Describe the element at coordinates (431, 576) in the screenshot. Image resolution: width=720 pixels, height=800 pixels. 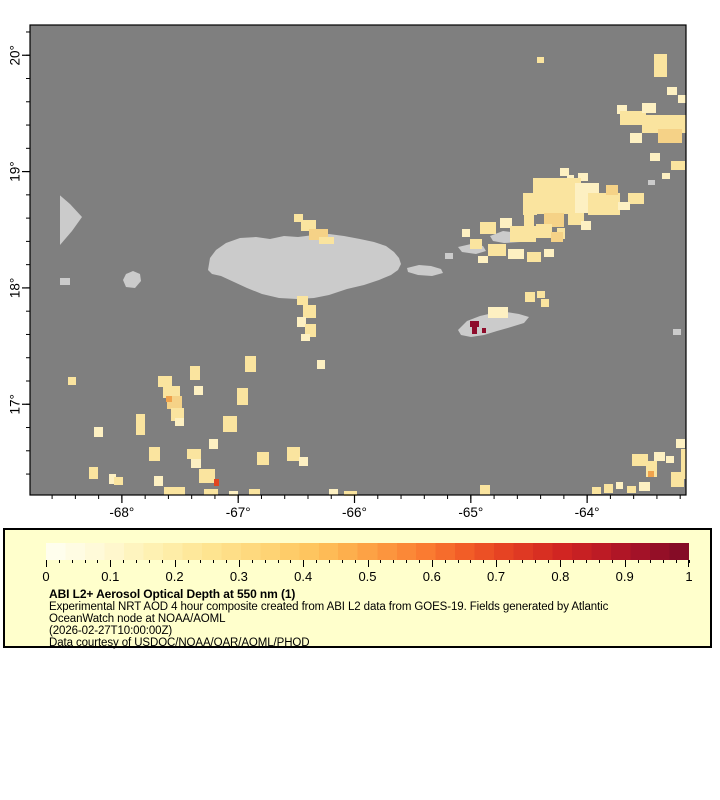
I see `colorbar-tick-label: 0.6` at that location.